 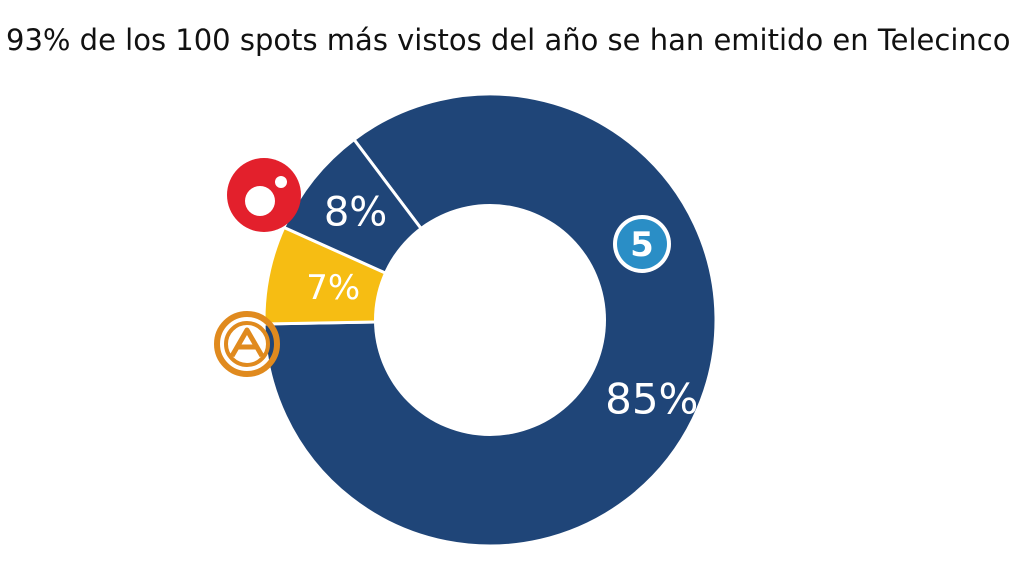 I want to click on antena3-logo-icon, so click(x=247, y=344).